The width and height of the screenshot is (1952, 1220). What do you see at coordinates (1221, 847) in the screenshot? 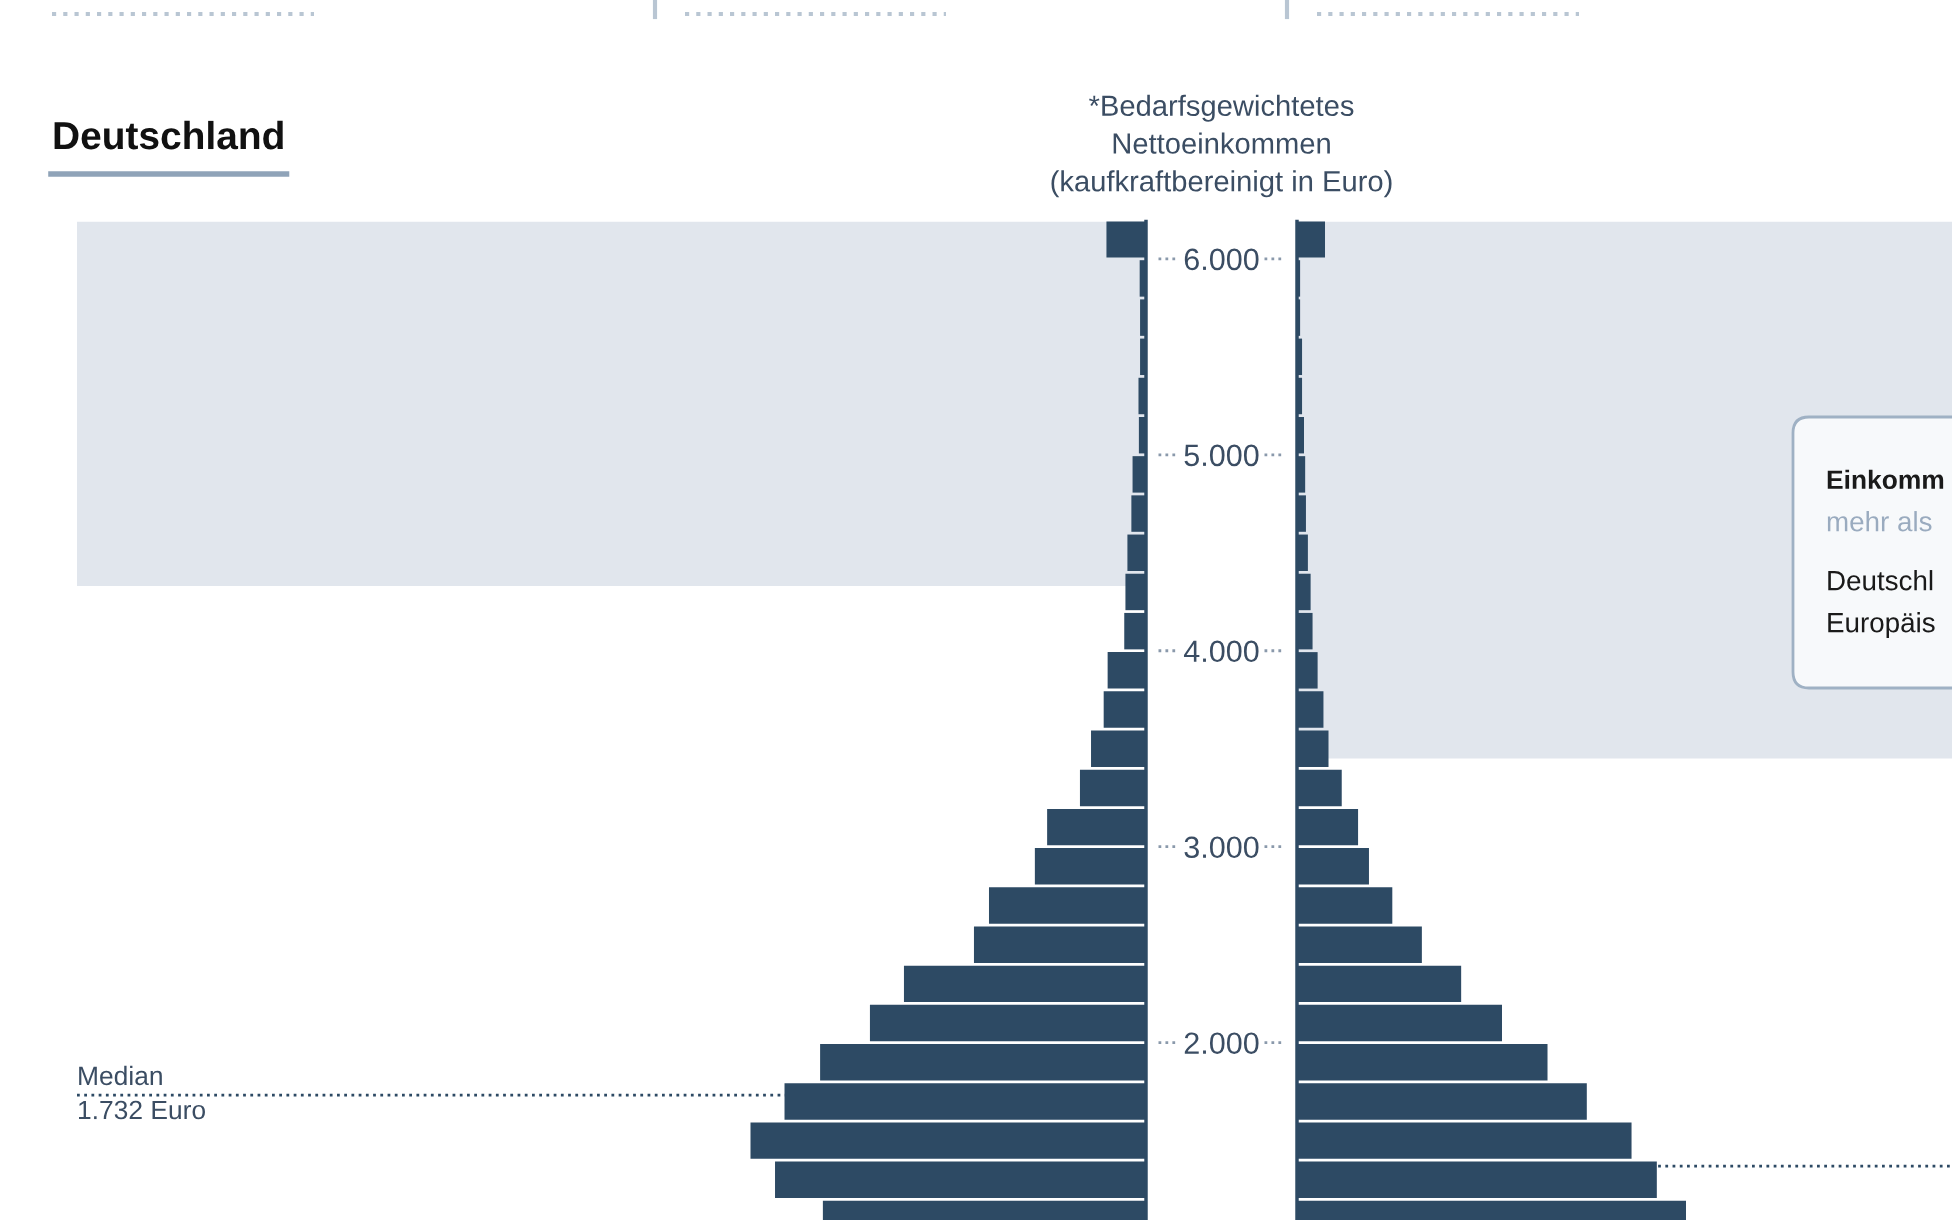
I see `y-tick-label: 3.000` at bounding box center [1221, 847].